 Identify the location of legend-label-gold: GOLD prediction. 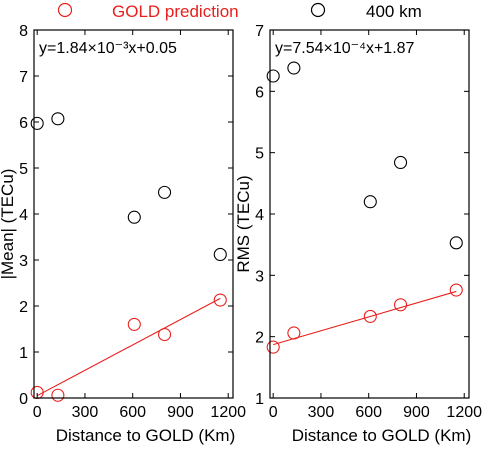
(175, 11).